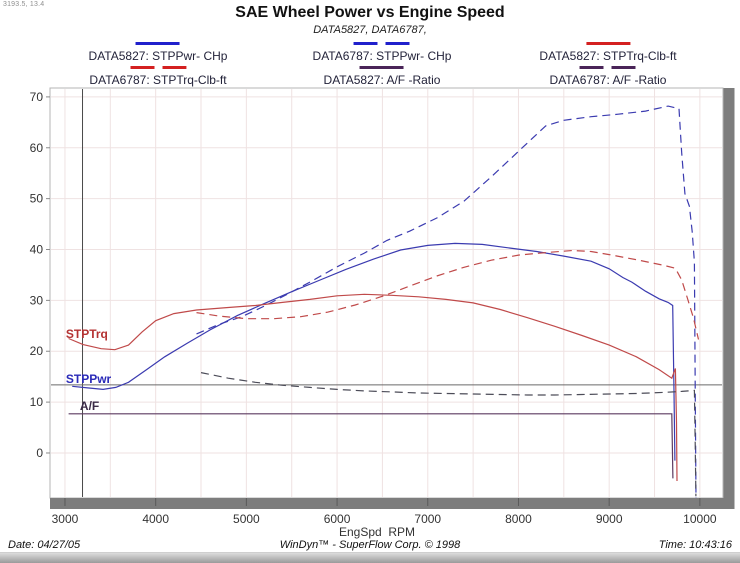 This screenshot has height=563, width=740. Describe the element at coordinates (382, 80) in the screenshot. I see `legend-label: DATA5827: A/F -Ratio` at that location.